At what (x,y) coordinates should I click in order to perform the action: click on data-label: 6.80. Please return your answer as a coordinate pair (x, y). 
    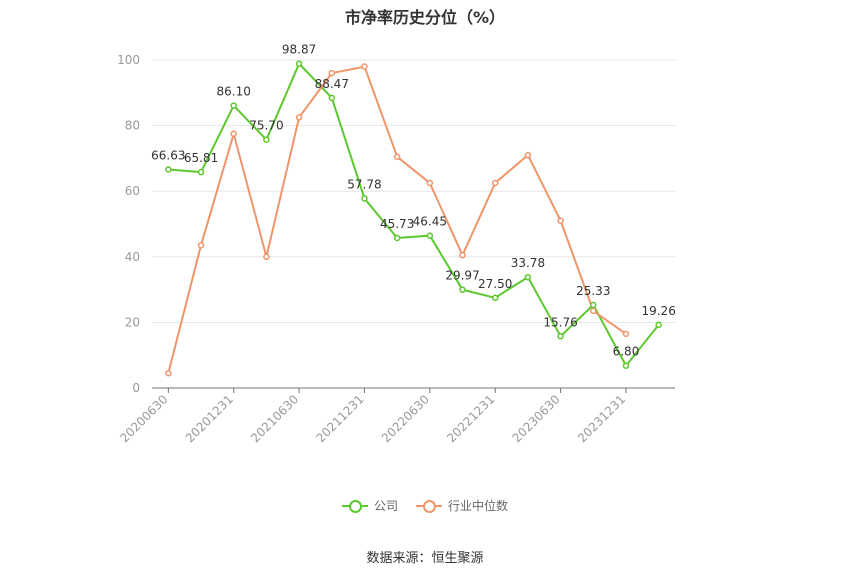
    Looking at the image, I should click on (626, 352).